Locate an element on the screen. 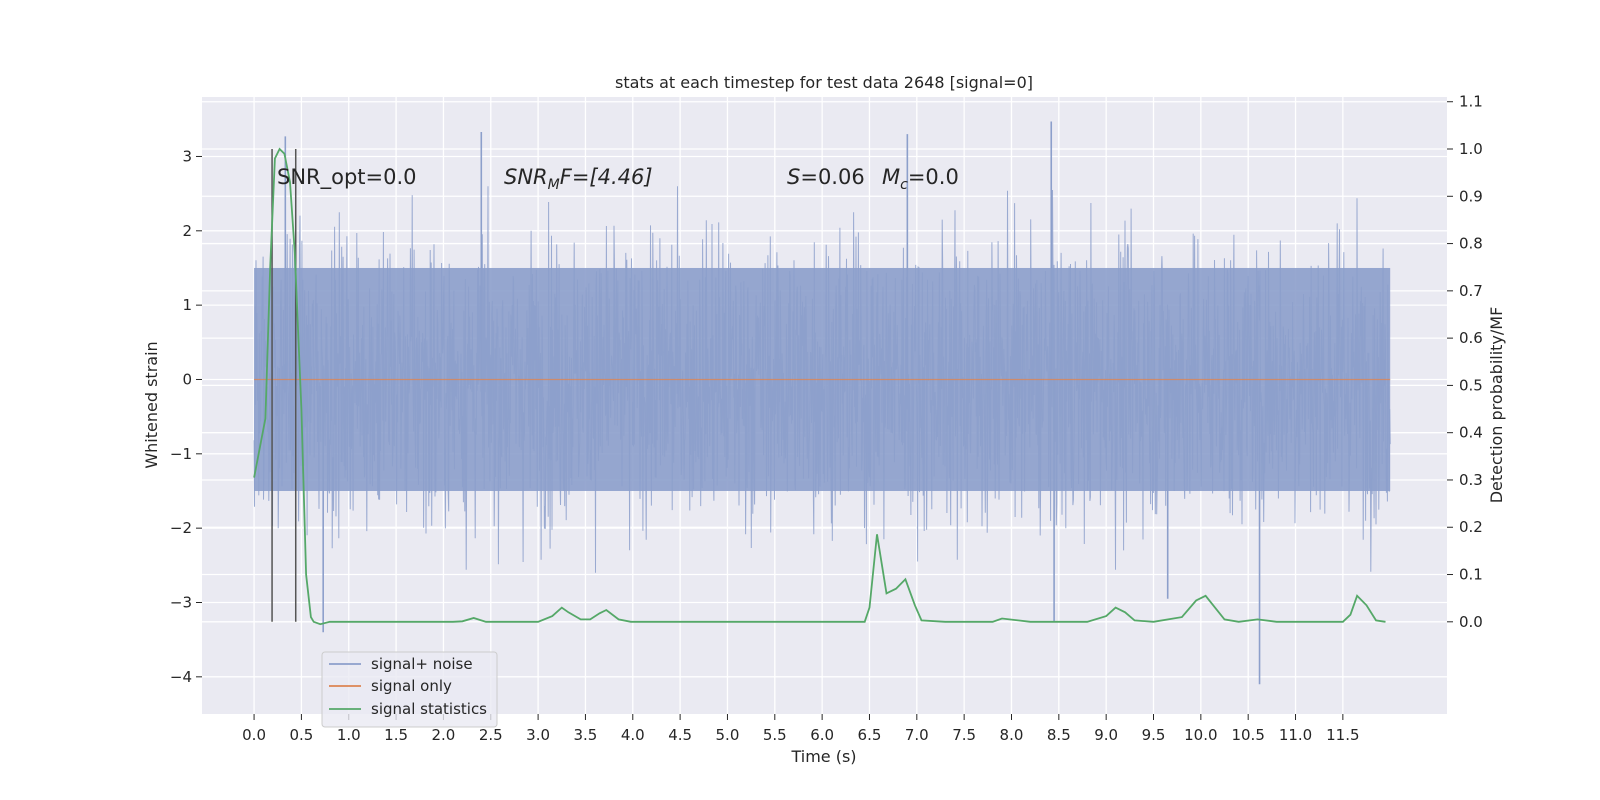 The width and height of the screenshot is (1600, 800). annotation-s: S=0.06 is located at coordinates (826, 177).